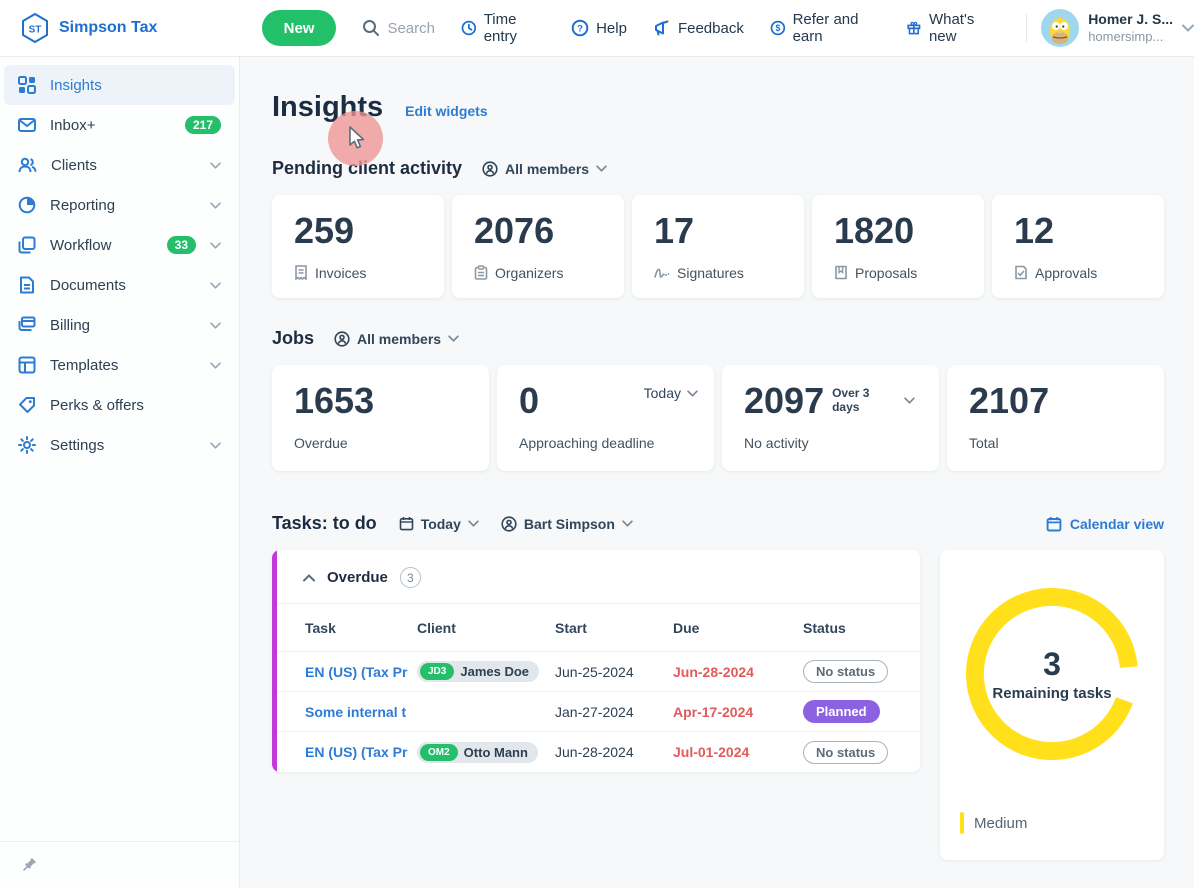  Describe the element at coordinates (594, 711) in the screenshot. I see `start-date: Jan-27-2024` at that location.